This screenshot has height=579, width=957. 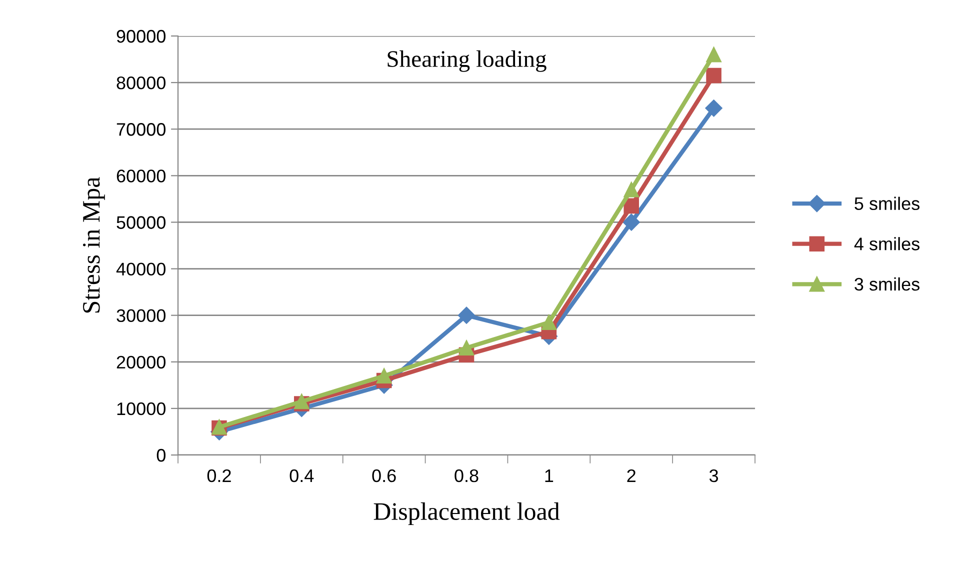 What do you see at coordinates (141, 222) in the screenshot?
I see `y-tick-label: 50000` at bounding box center [141, 222].